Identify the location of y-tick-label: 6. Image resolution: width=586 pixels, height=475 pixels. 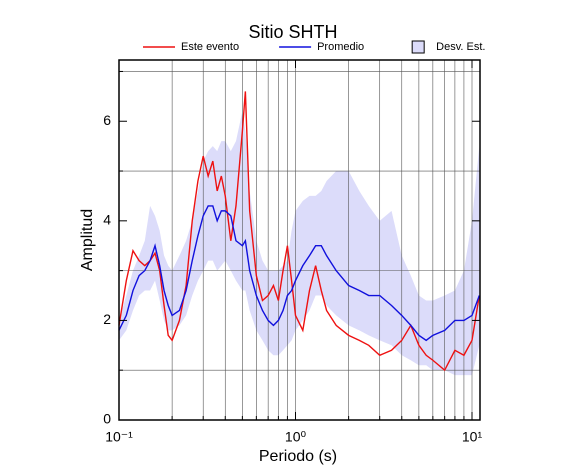
(107, 120).